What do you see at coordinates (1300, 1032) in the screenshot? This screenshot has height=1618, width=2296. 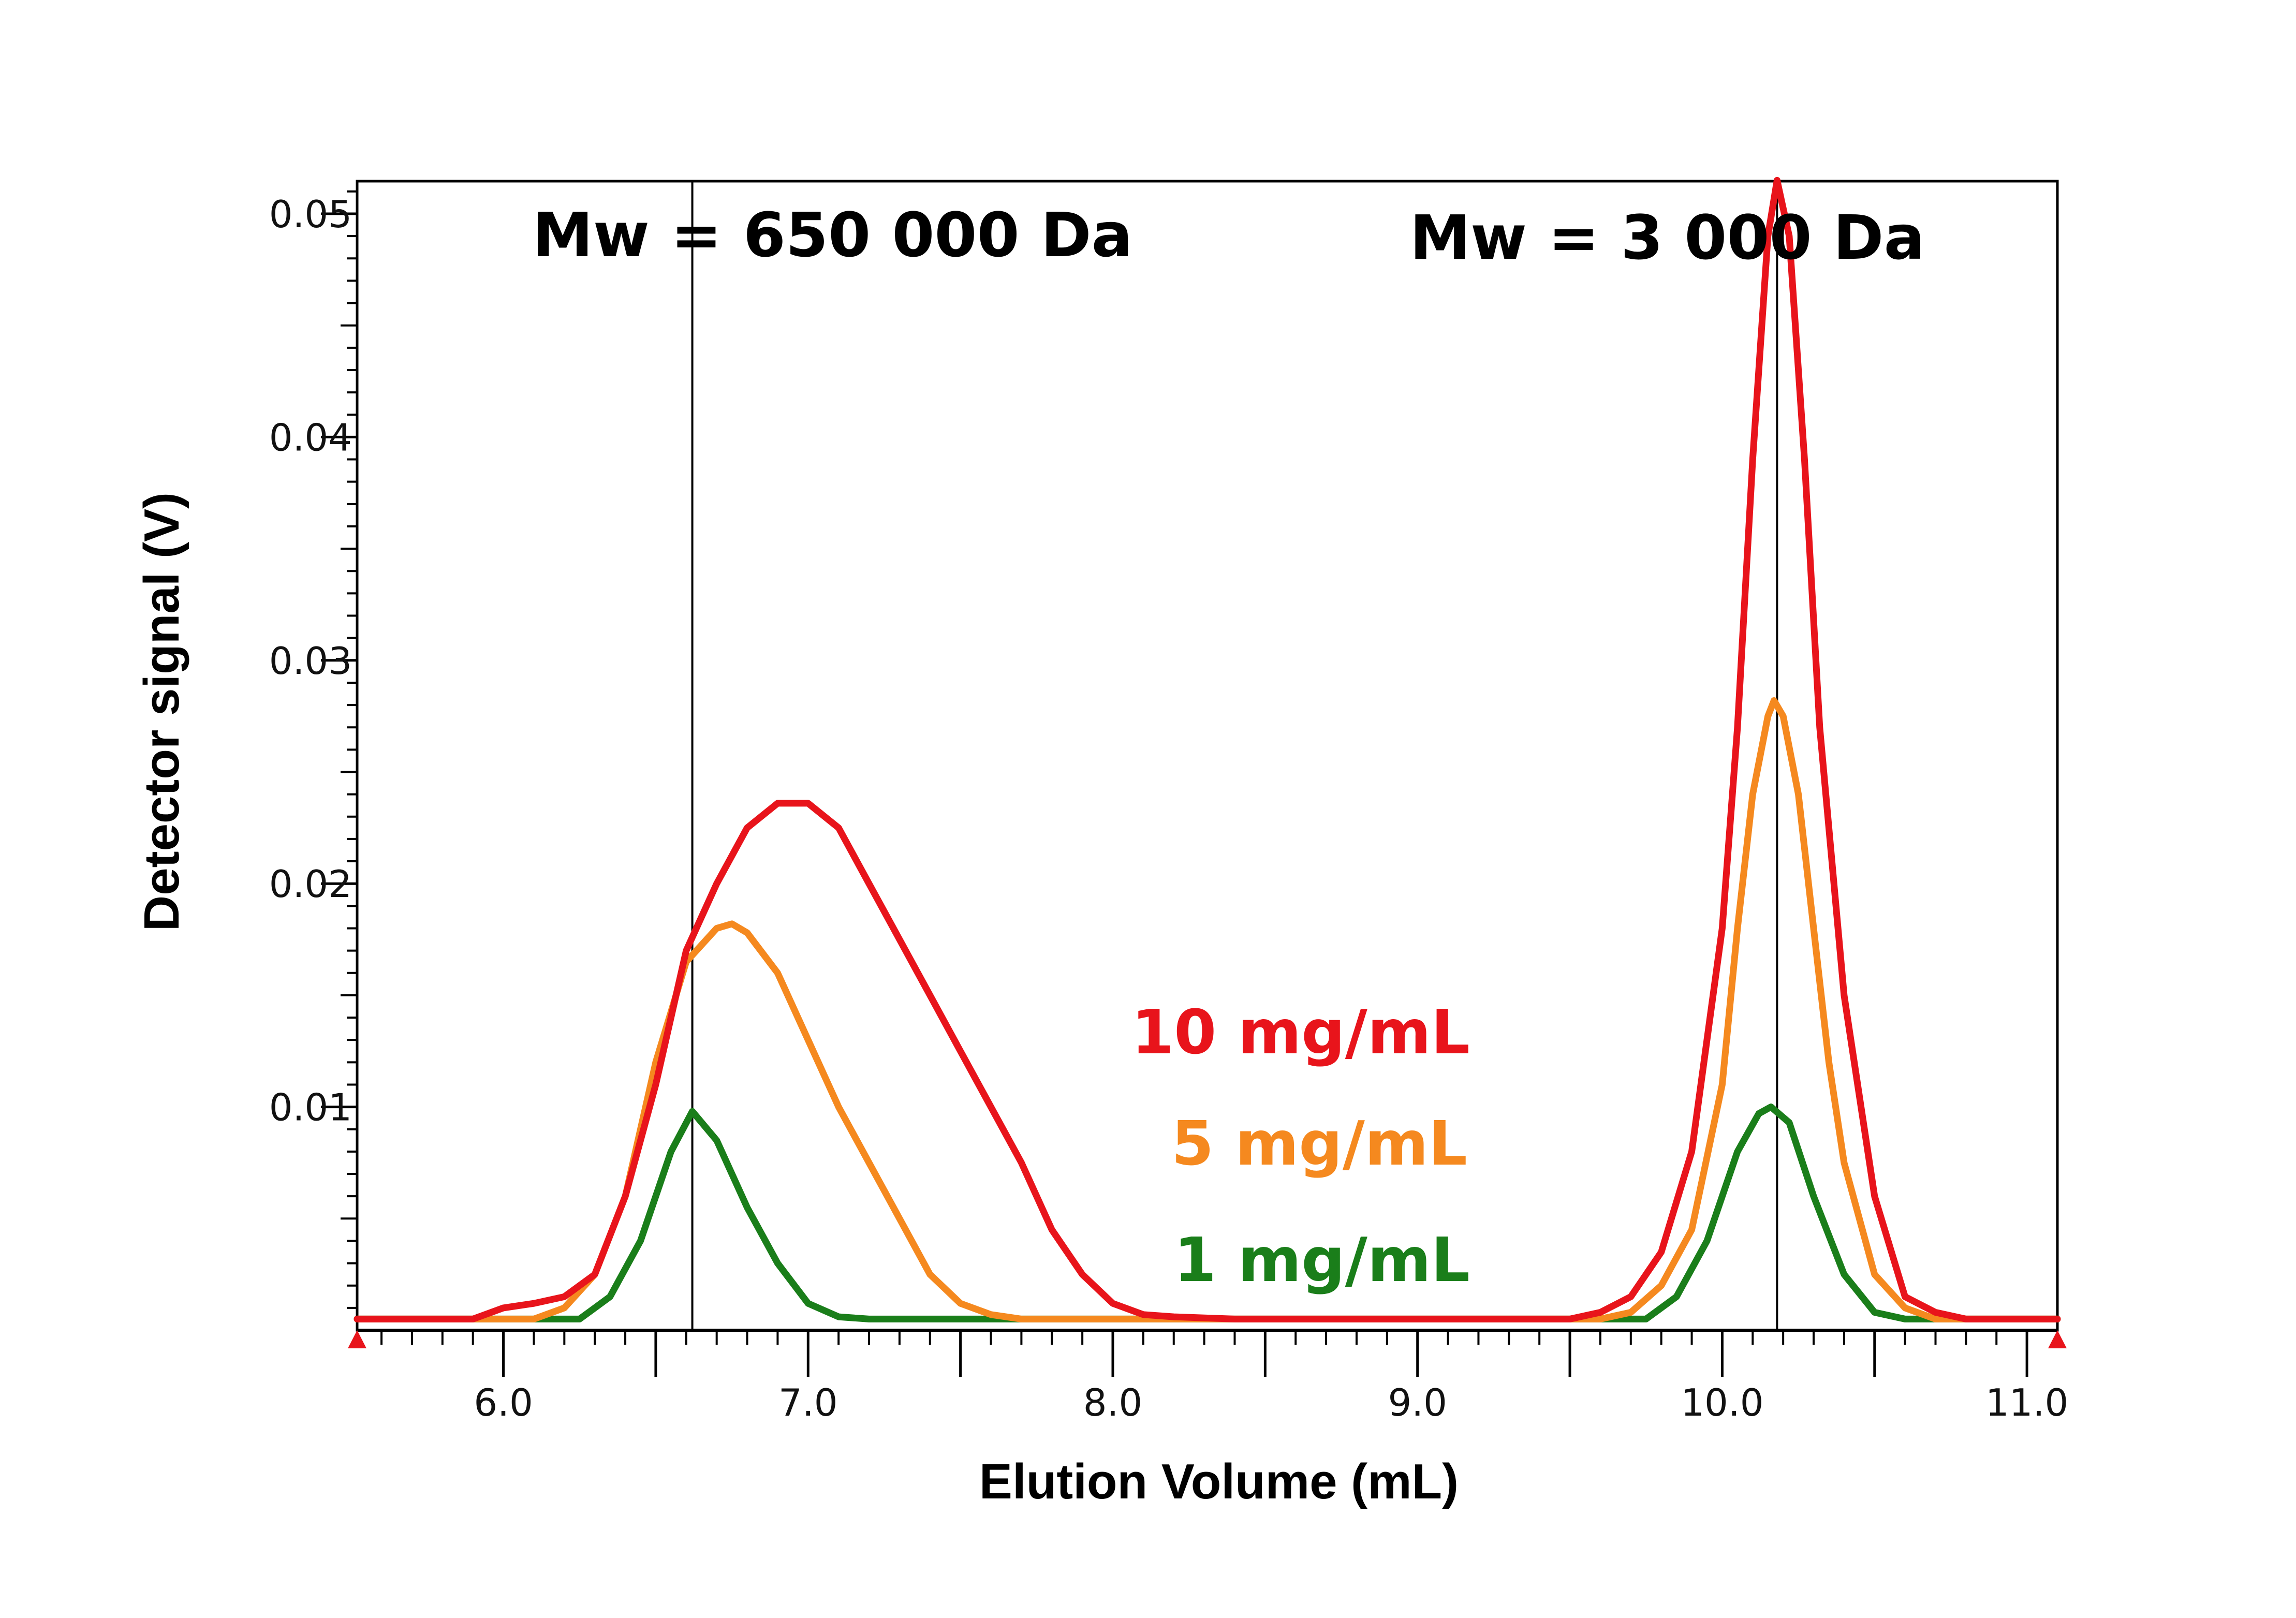 I see `legend-10-mg-ml: 10 mg/mL` at bounding box center [1300, 1032].